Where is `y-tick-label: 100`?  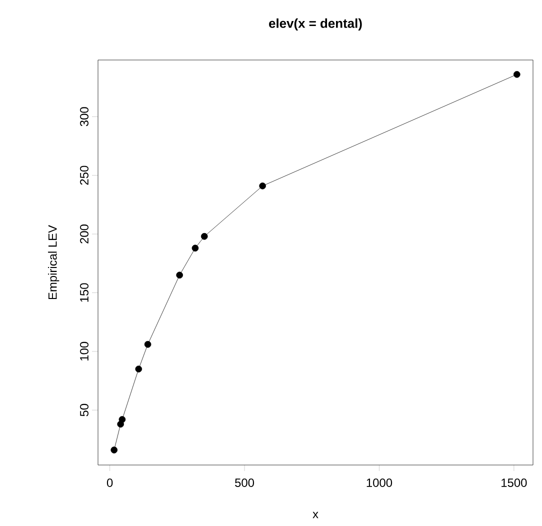 y-tick-label: 100 is located at coordinates (84, 351).